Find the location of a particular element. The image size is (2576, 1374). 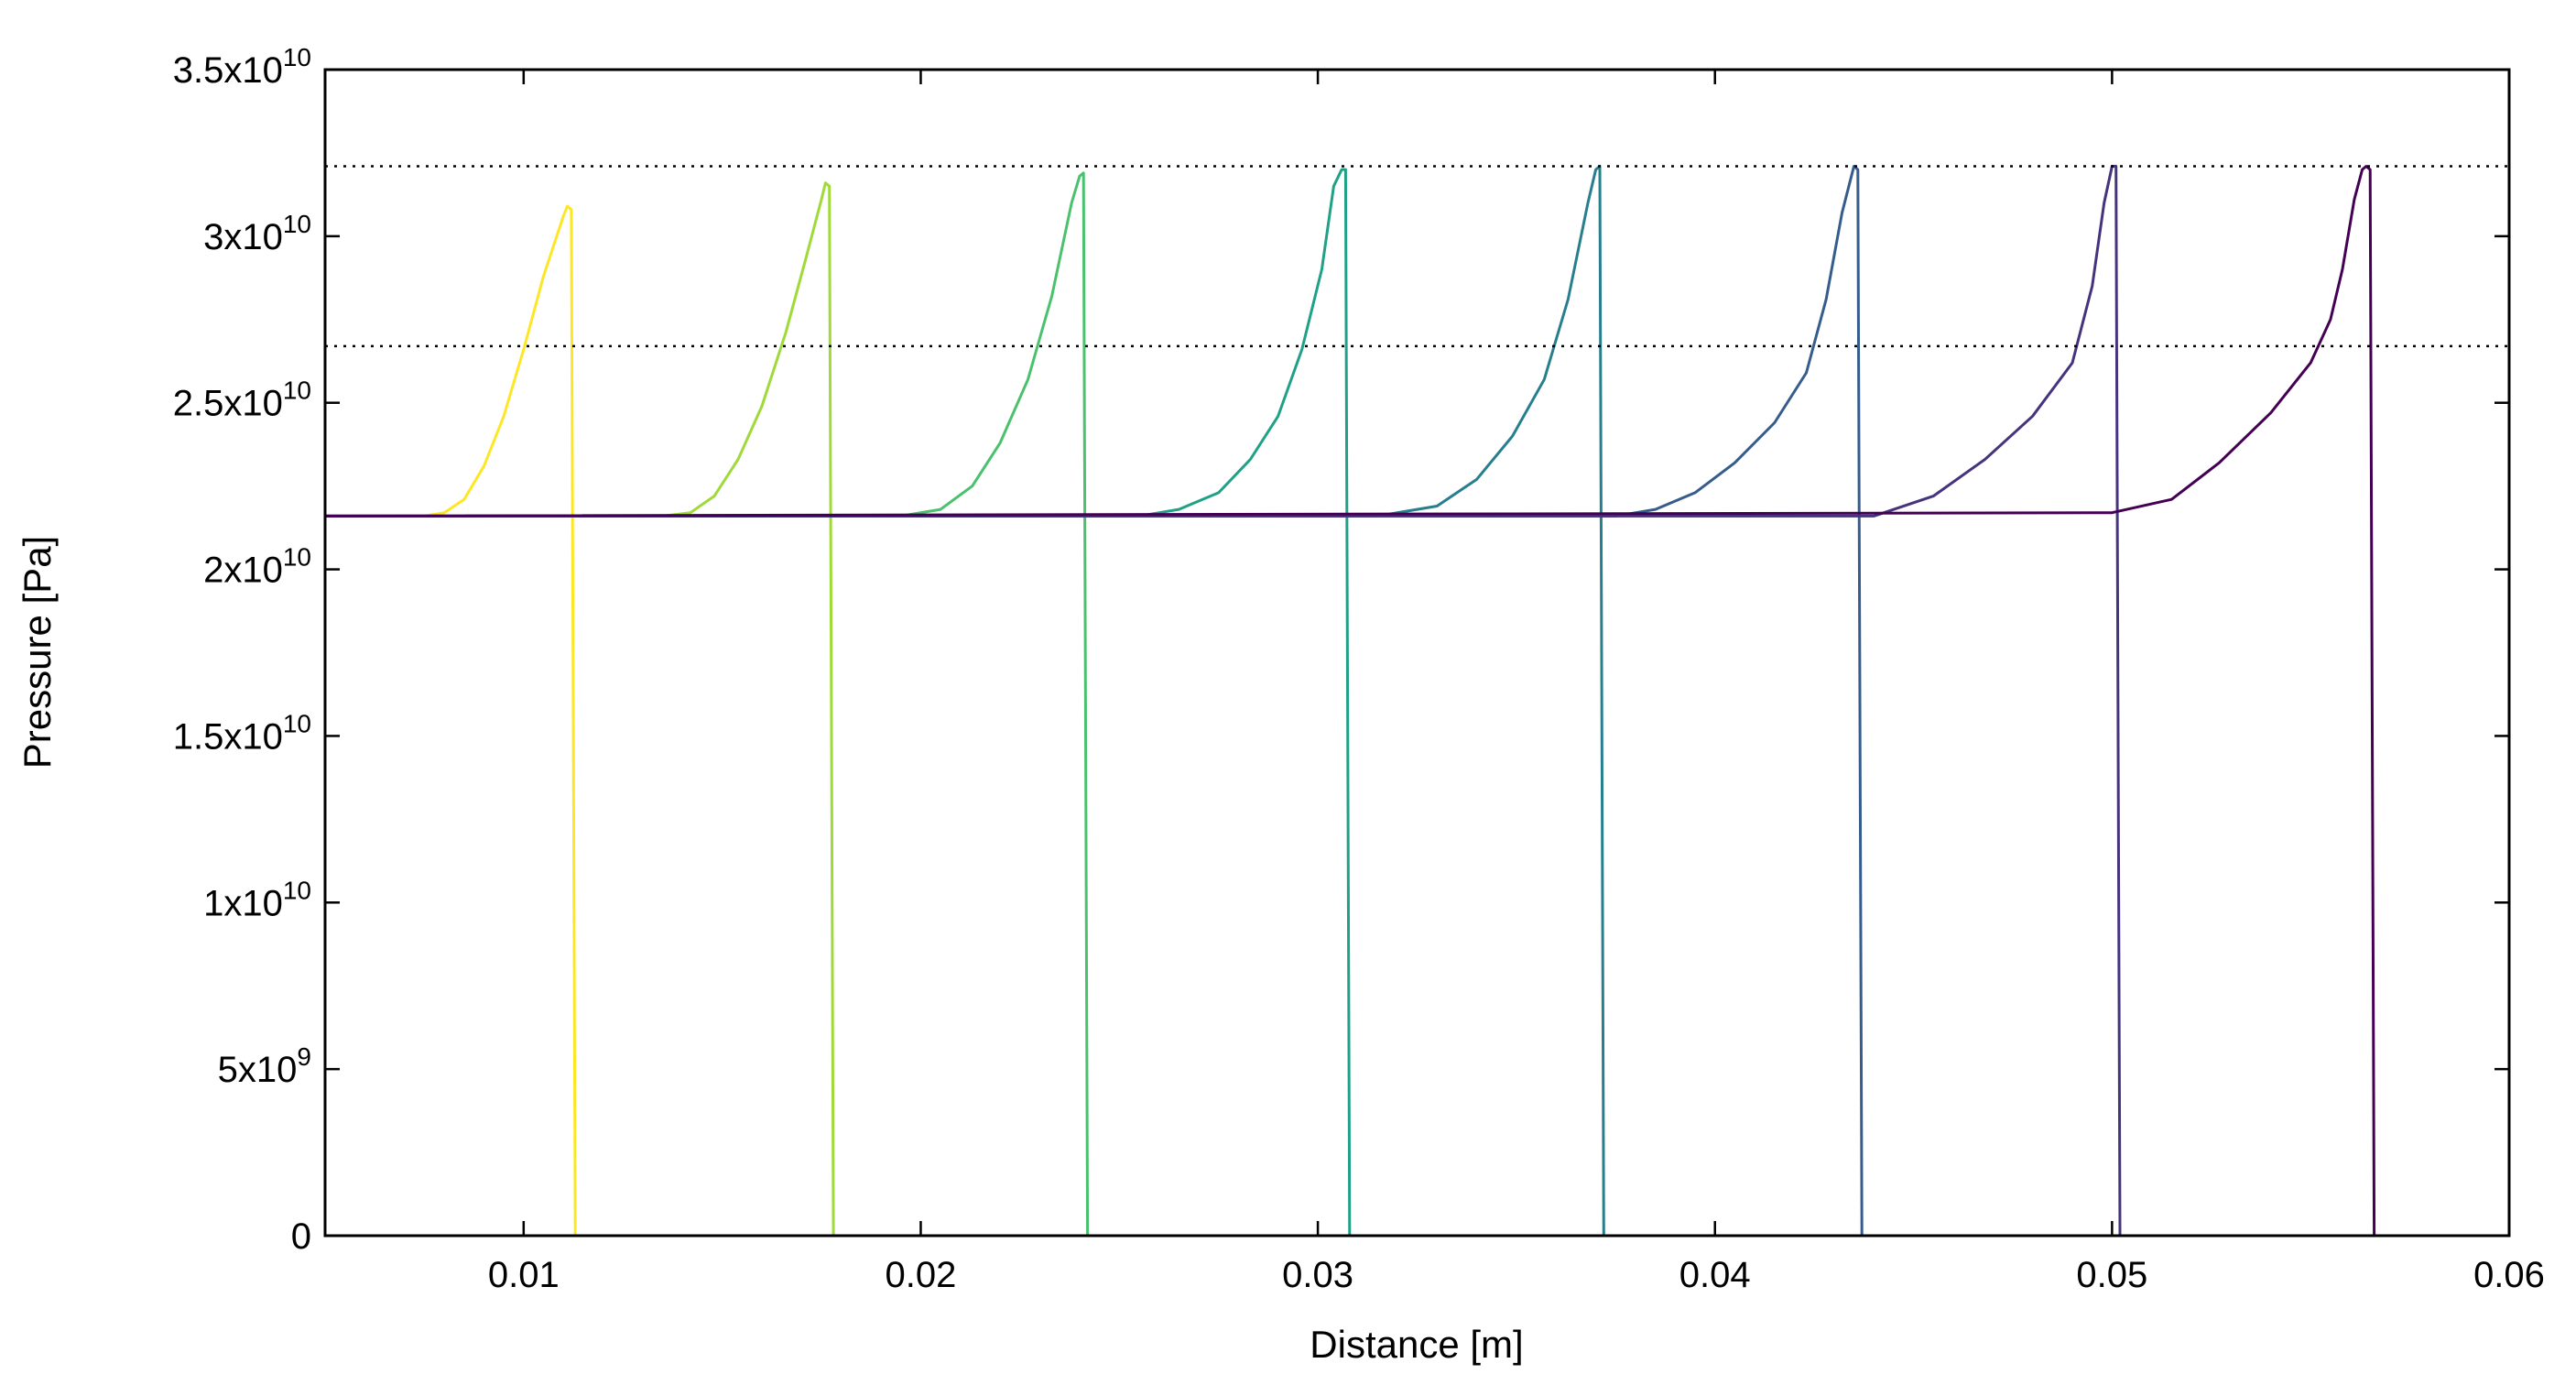

reference-lines is located at coordinates (1417, 257).